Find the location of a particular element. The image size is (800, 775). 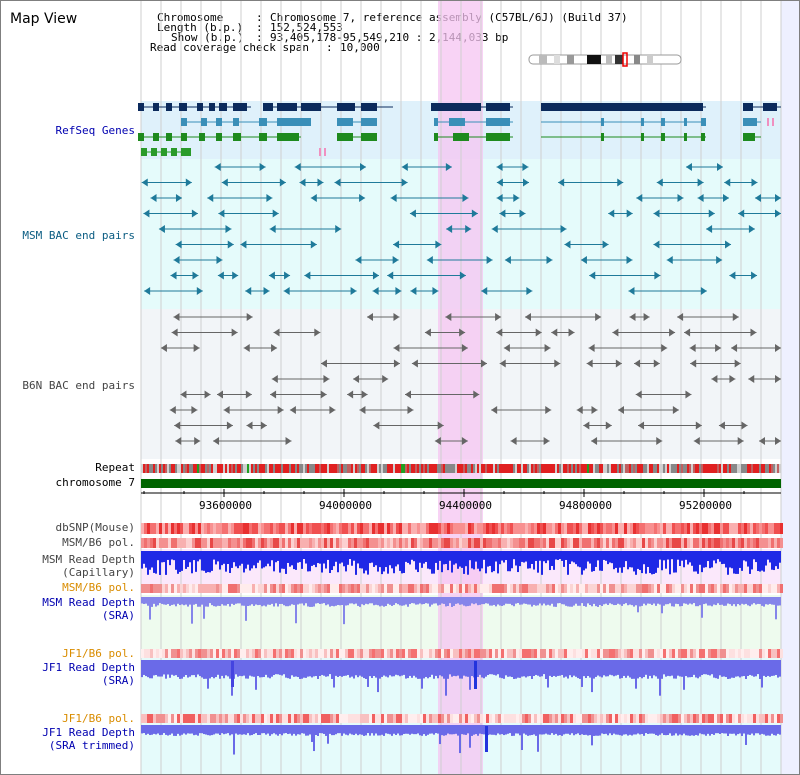

track-label-refseq: RefSeq Genes is located at coordinates (95, 130).